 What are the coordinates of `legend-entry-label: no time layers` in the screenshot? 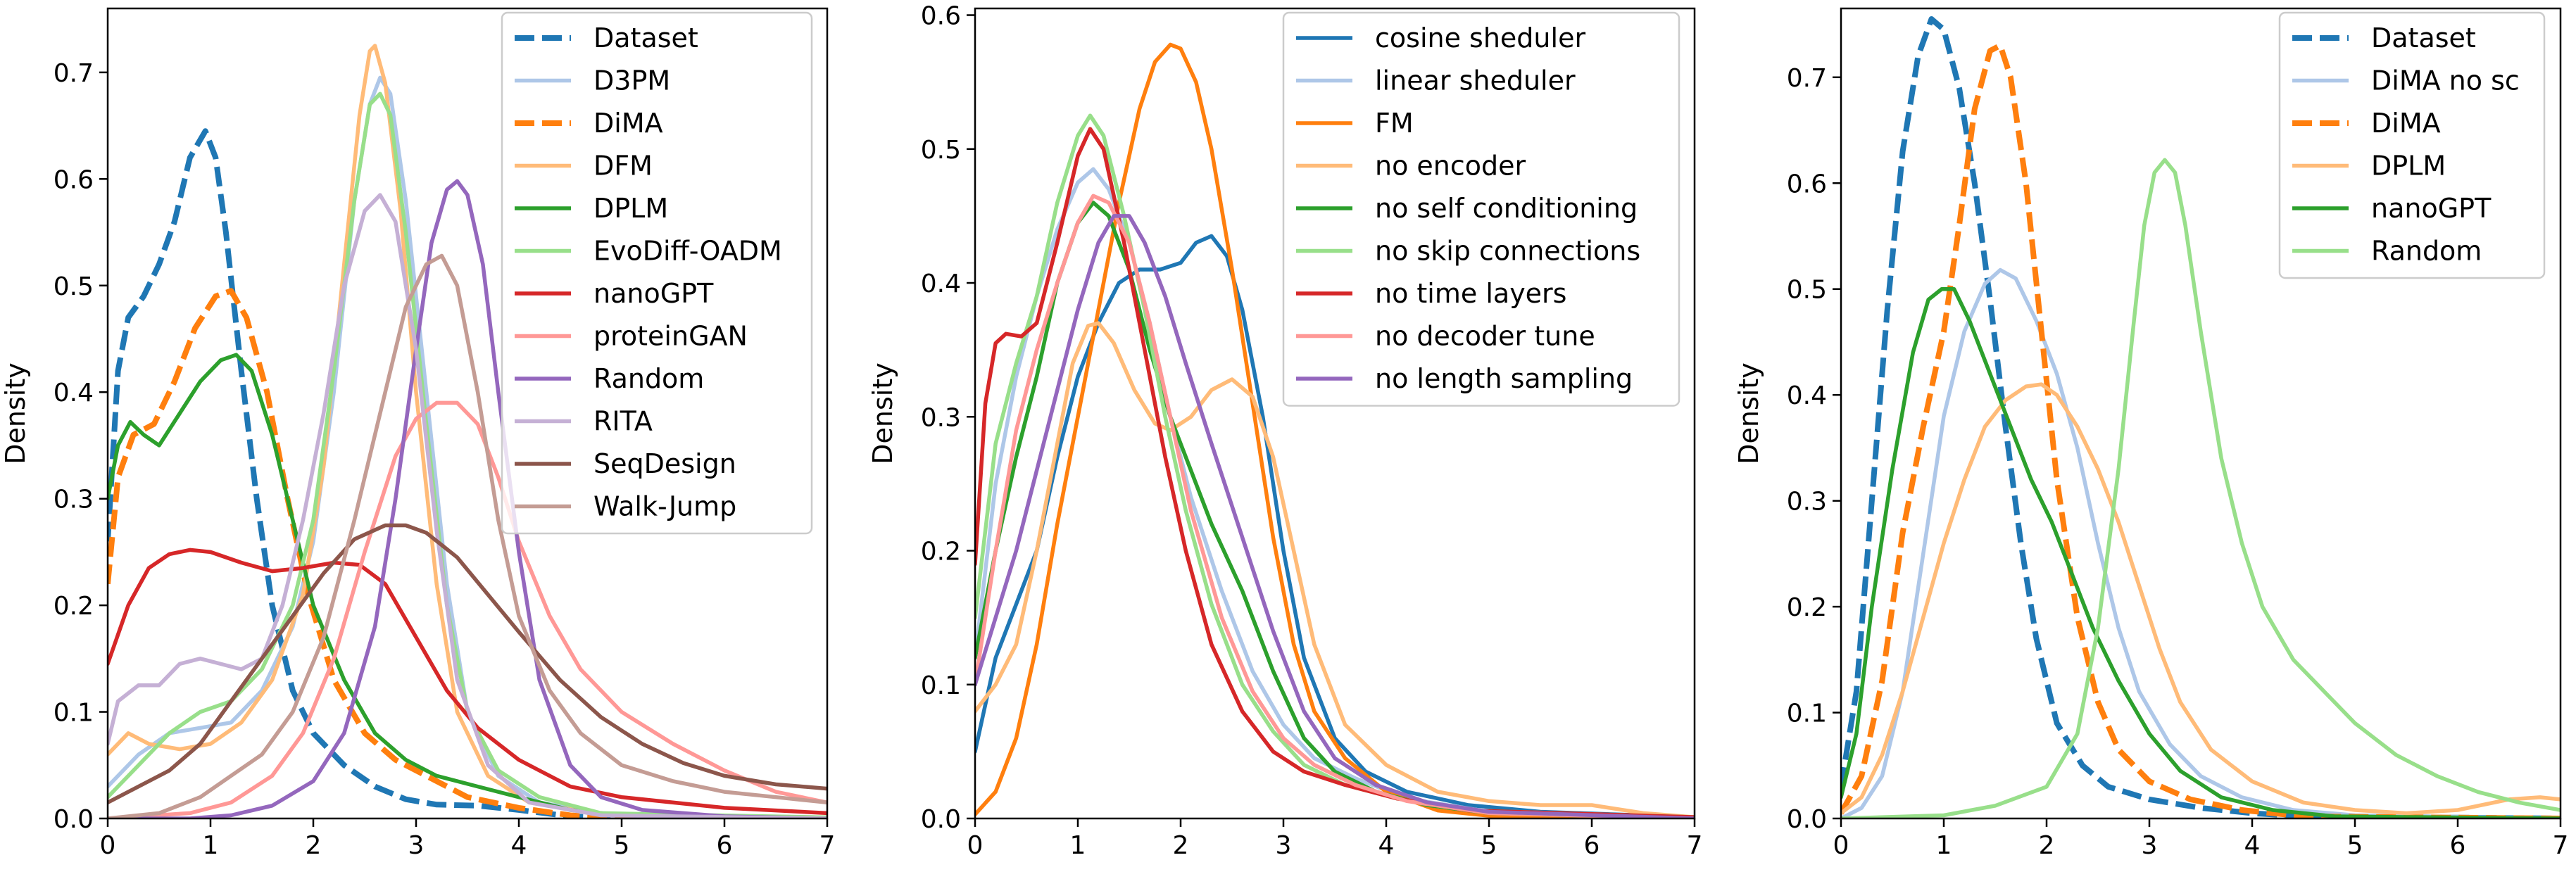 It's located at (1470, 293).